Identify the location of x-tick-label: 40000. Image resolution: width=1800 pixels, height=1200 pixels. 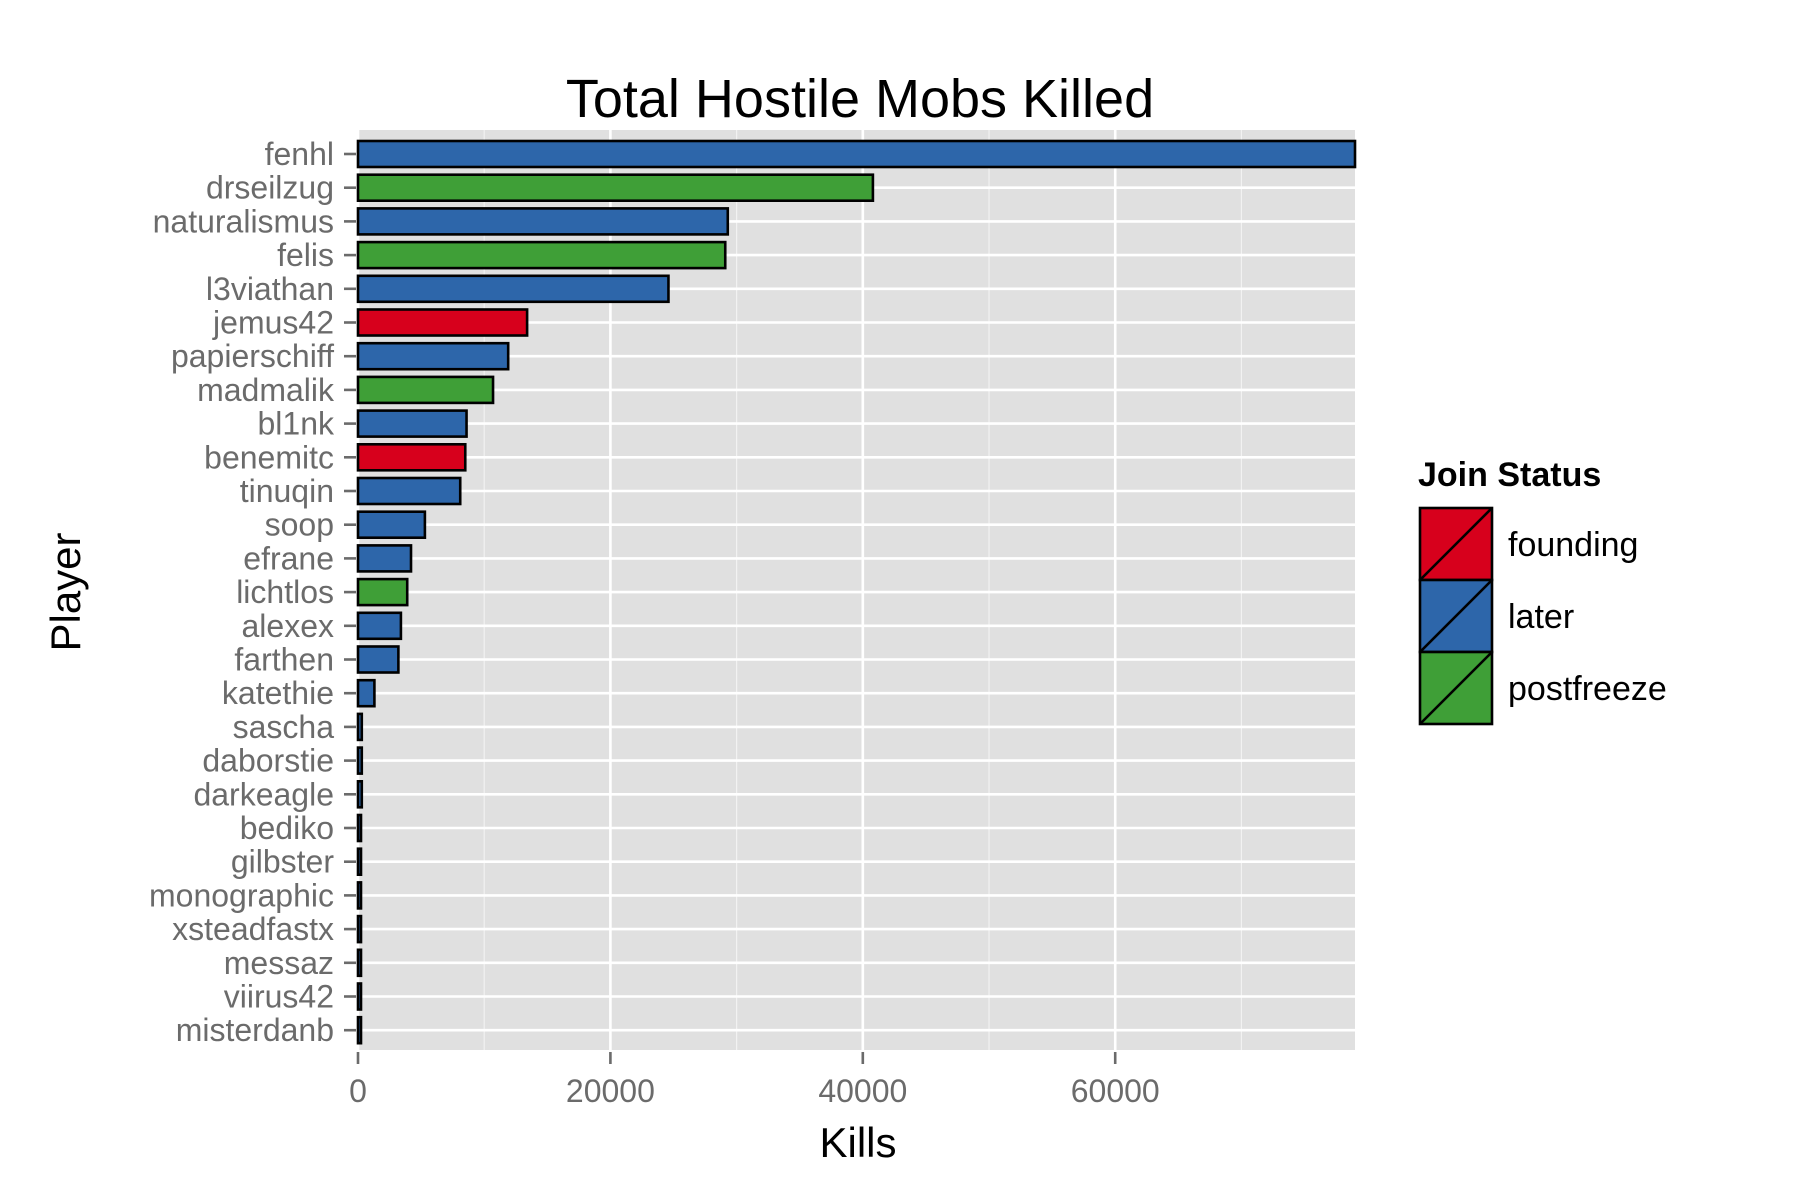
(862, 1091).